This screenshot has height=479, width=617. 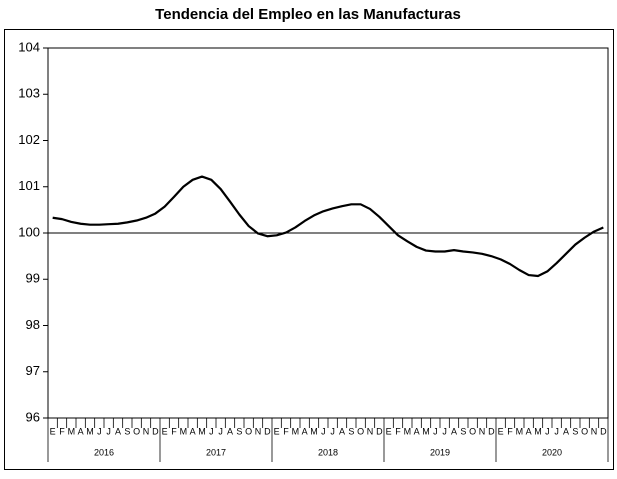 What do you see at coordinates (33, 278) in the screenshot?
I see `y-tick-label: 99` at bounding box center [33, 278].